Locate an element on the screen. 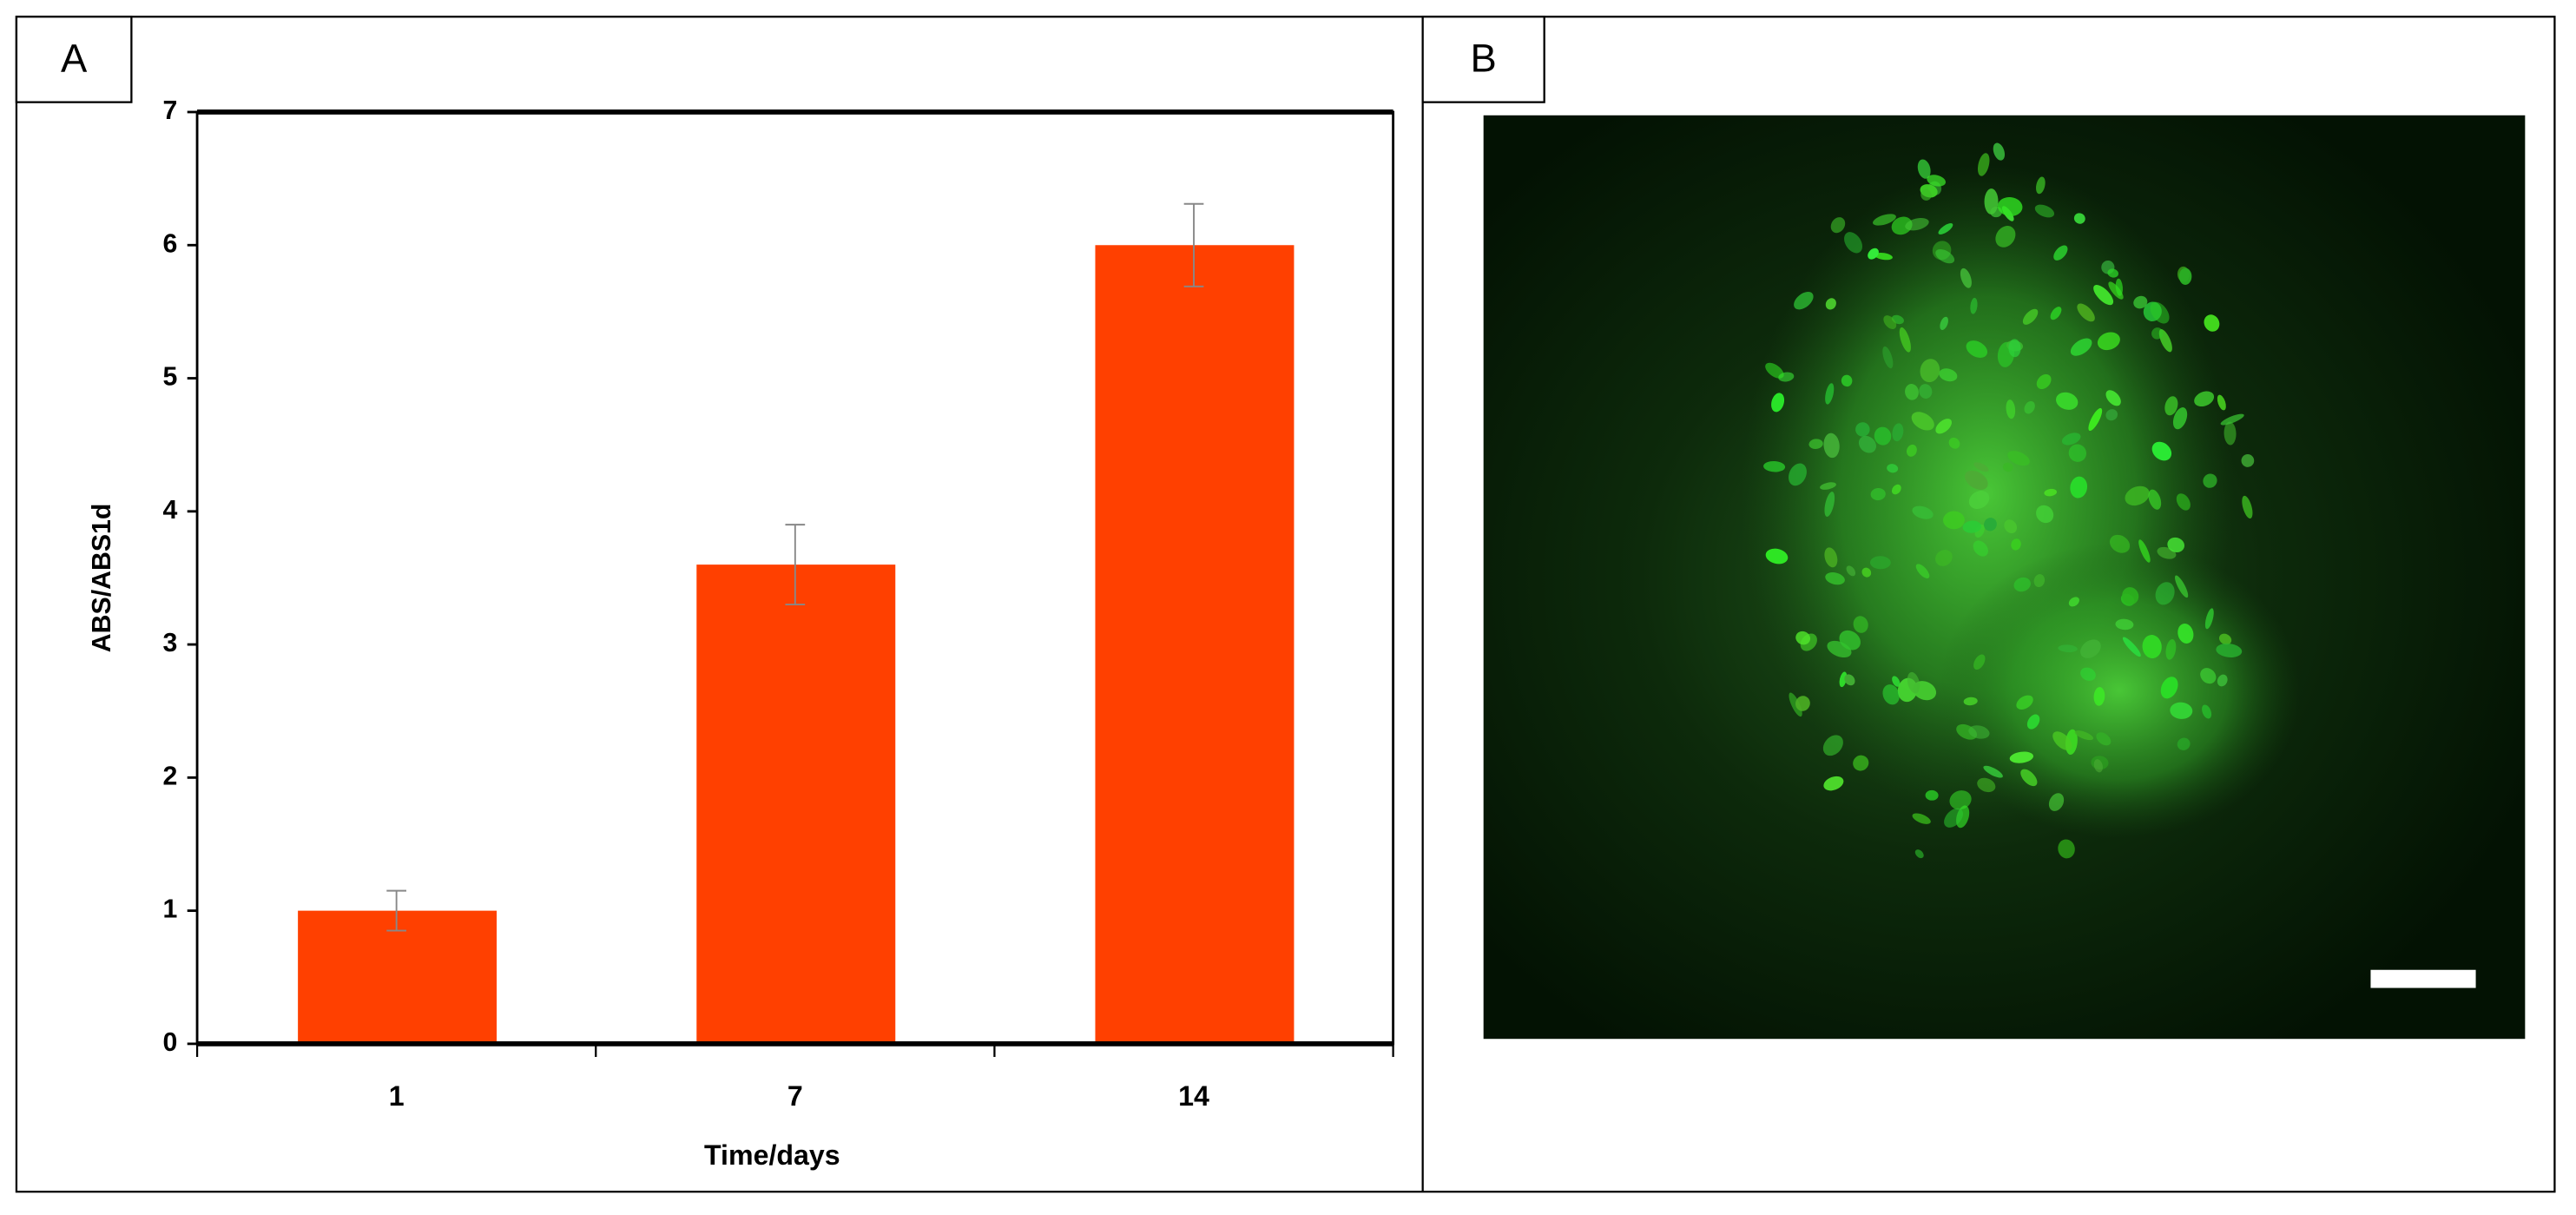 The image size is (2576, 1215). cell-cluster is located at coordinates (2119, 691).